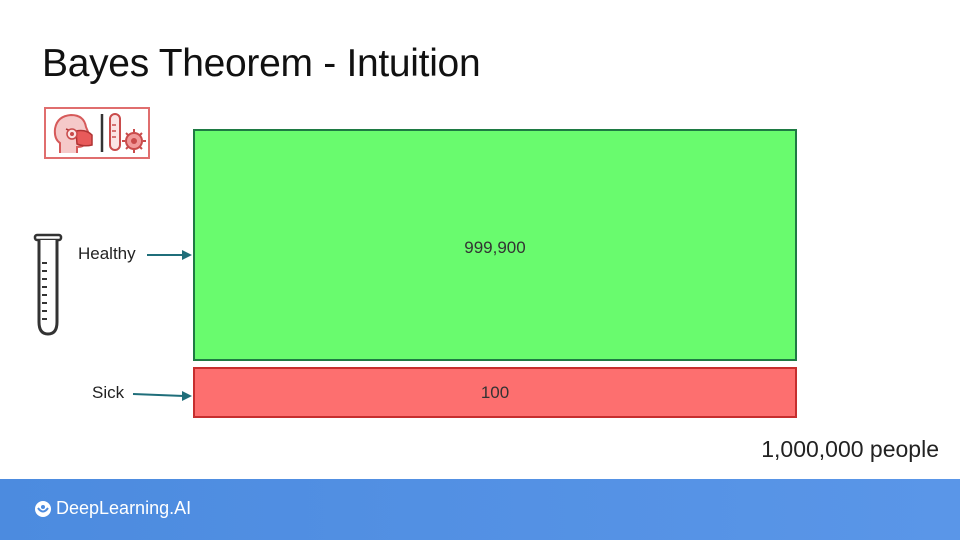 The height and width of the screenshot is (540, 960). I want to click on sick-count: 100, so click(495, 392).